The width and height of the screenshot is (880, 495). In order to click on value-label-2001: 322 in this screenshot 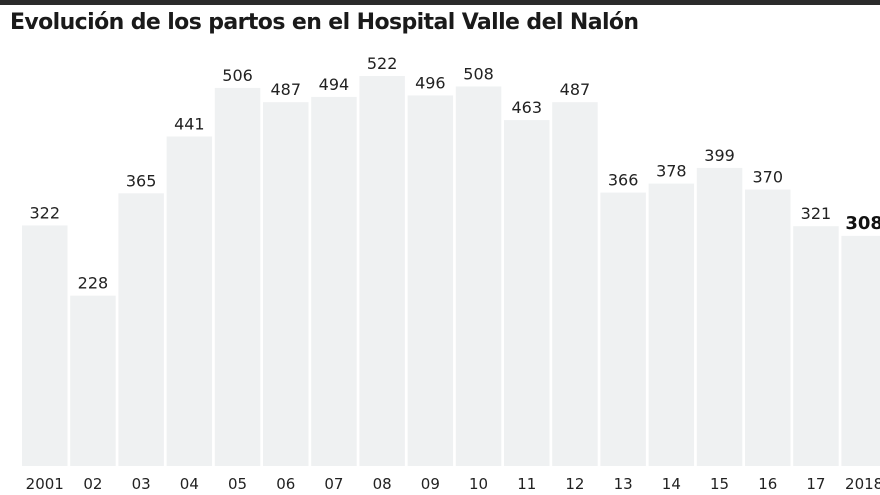, I will do `click(44, 212)`.